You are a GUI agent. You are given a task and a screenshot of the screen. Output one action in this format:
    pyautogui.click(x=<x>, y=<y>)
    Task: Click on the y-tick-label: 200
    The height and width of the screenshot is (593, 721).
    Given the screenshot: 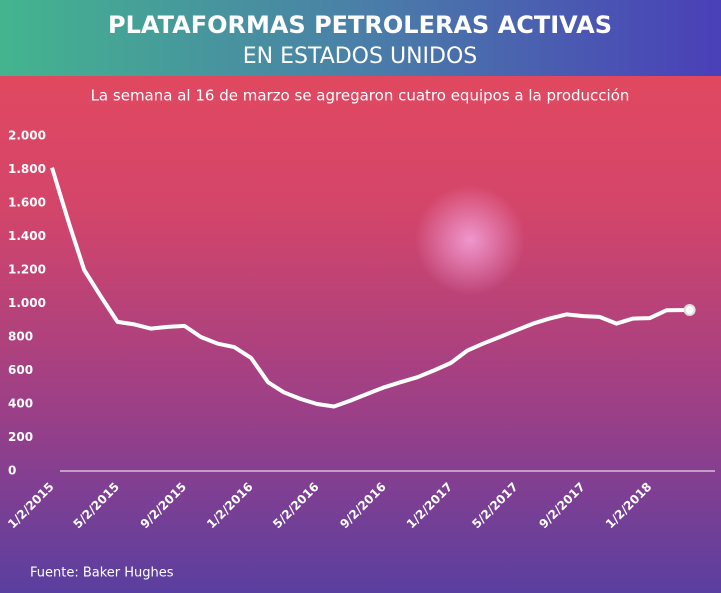 What is the action you would take?
    pyautogui.click(x=20, y=437)
    